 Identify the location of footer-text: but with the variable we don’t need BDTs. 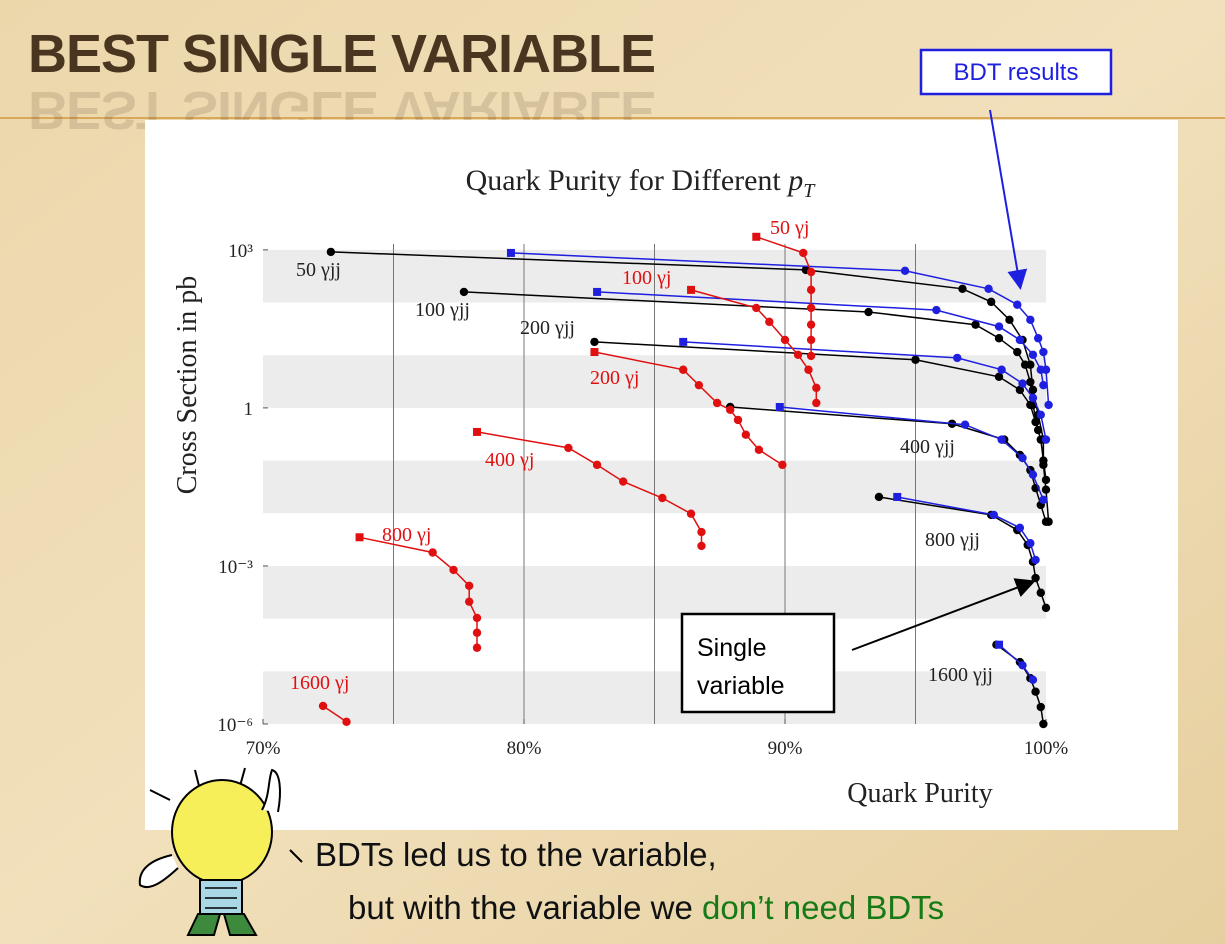
(646, 907).